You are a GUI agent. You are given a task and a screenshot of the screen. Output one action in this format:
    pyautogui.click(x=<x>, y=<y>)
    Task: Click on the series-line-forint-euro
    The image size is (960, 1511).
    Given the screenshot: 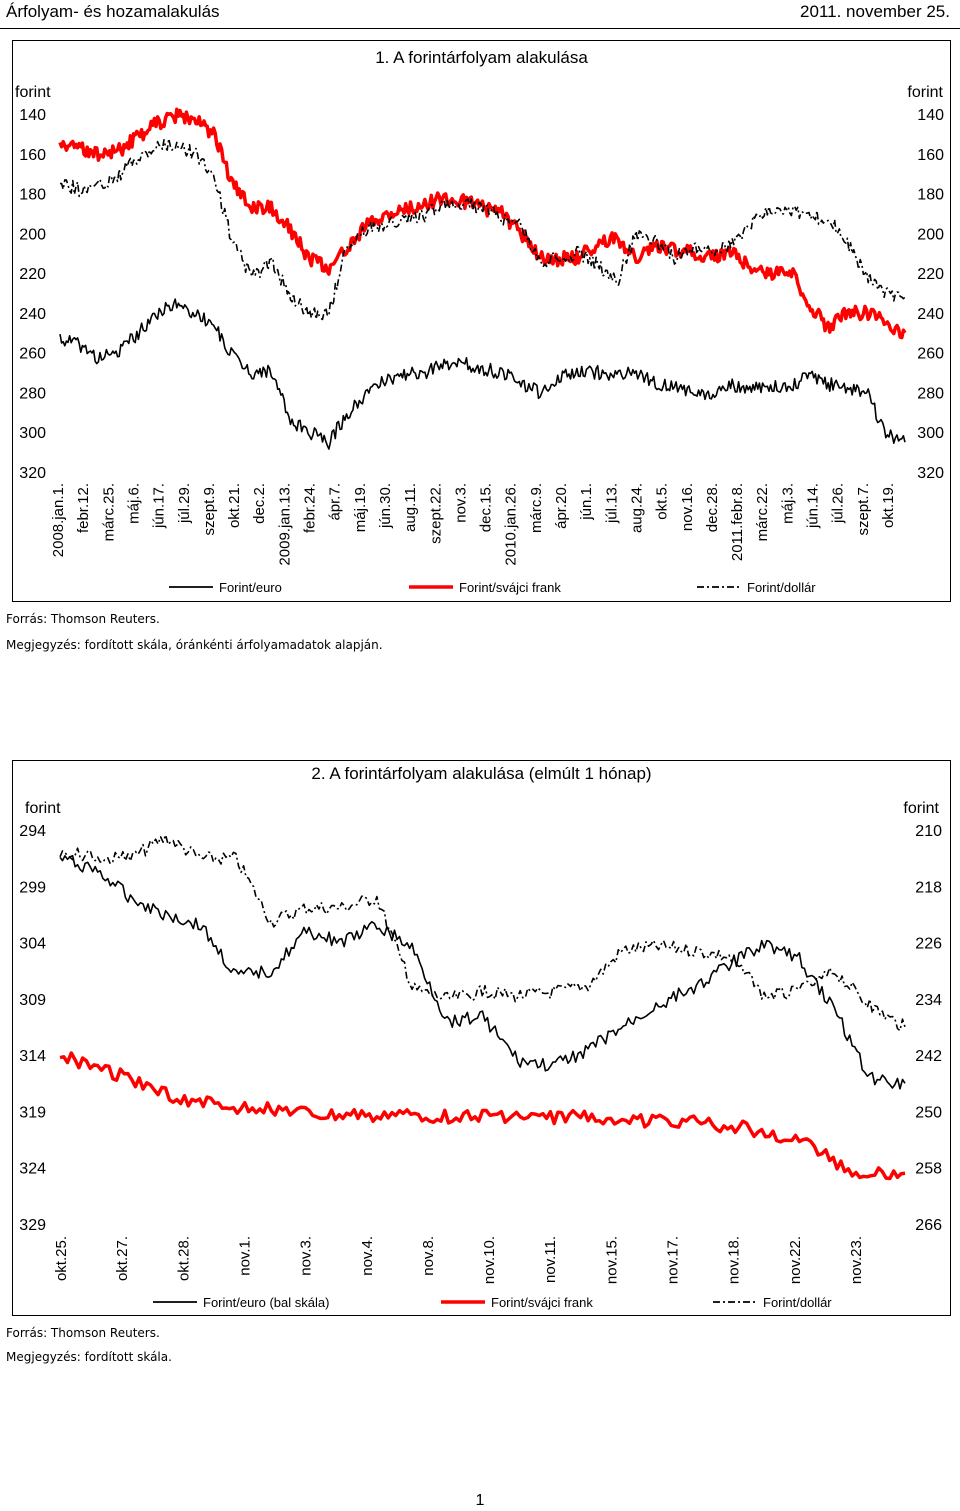 What is the action you would take?
    pyautogui.click(x=482, y=374)
    